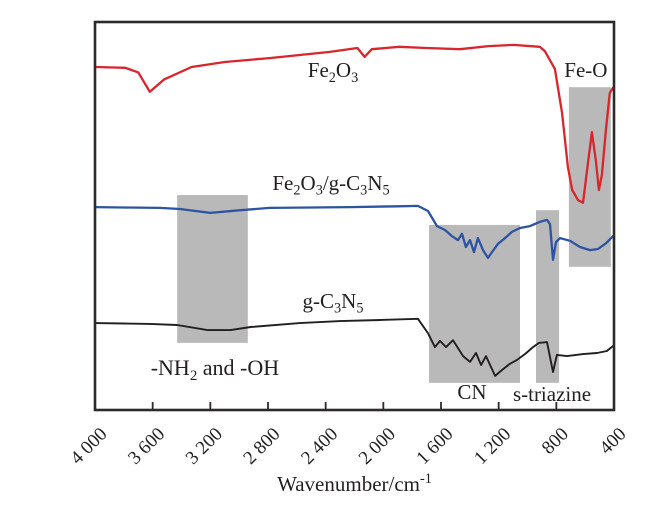  Describe the element at coordinates (146, 446) in the screenshot. I see `x-tick-label: 3 600` at that location.